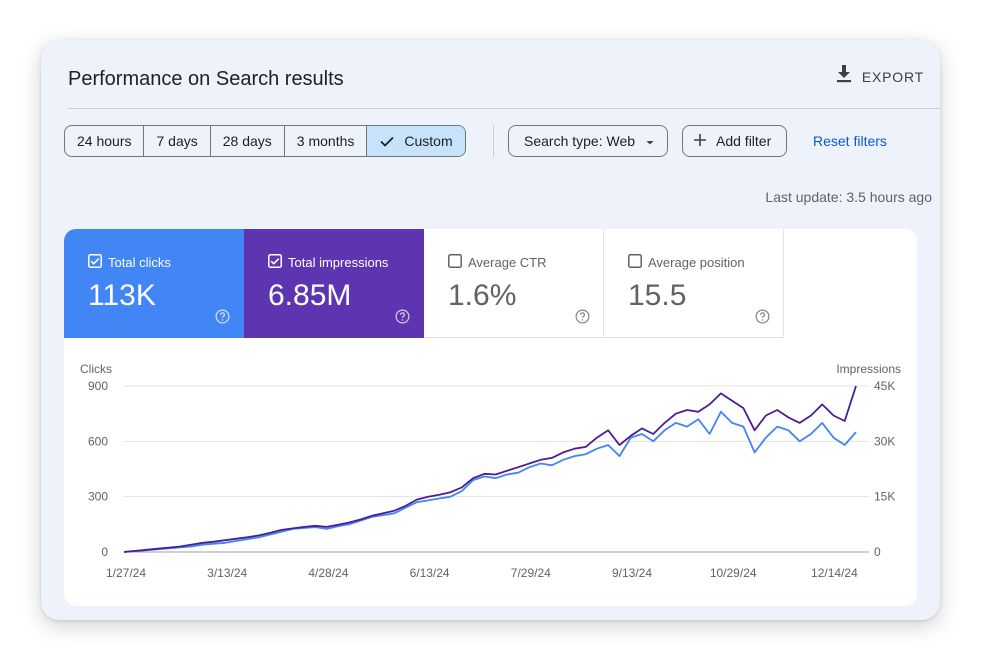 This screenshot has width=981, height=662. Describe the element at coordinates (877, 552) in the screenshot. I see `y-tick-label-right: 0` at that location.